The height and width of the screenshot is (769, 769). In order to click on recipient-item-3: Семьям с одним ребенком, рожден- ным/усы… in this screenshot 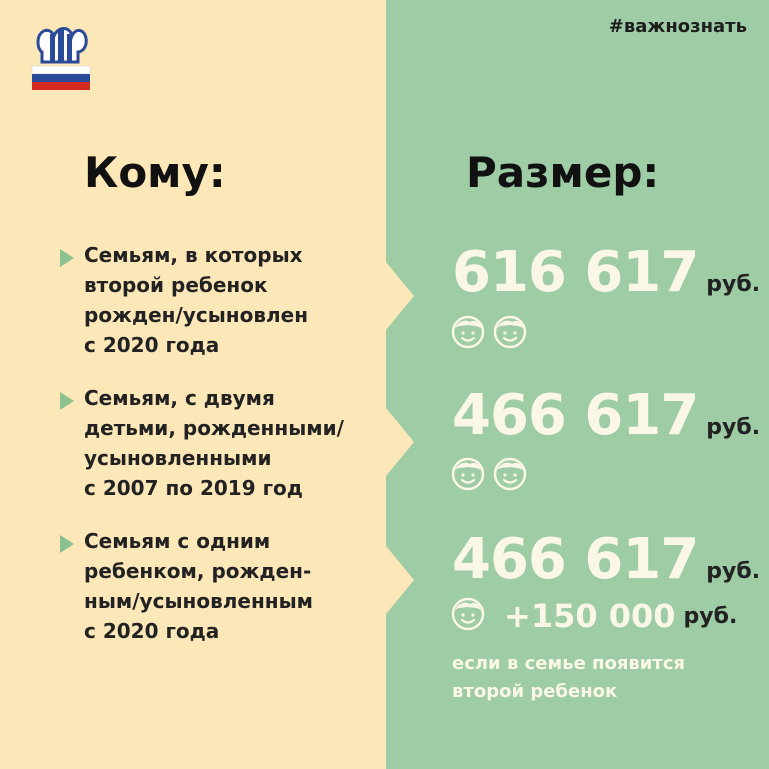, I will do `click(186, 586)`.